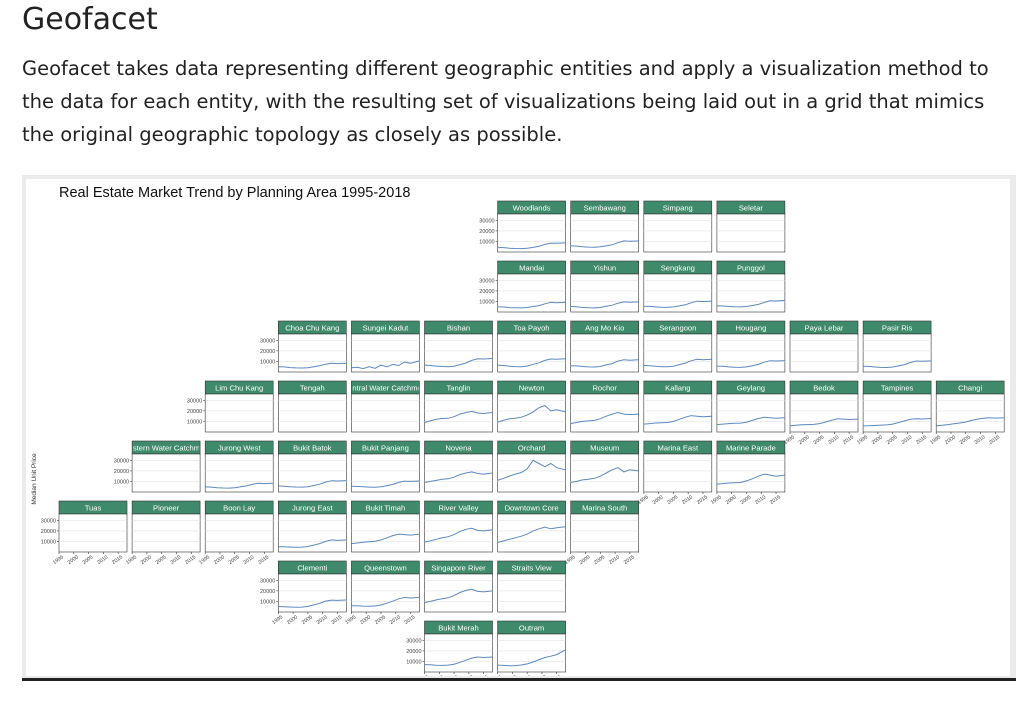 The height and width of the screenshot is (701, 1034). What do you see at coordinates (531, 346) in the screenshot?
I see `facet-panel: Toa Payoh` at bounding box center [531, 346].